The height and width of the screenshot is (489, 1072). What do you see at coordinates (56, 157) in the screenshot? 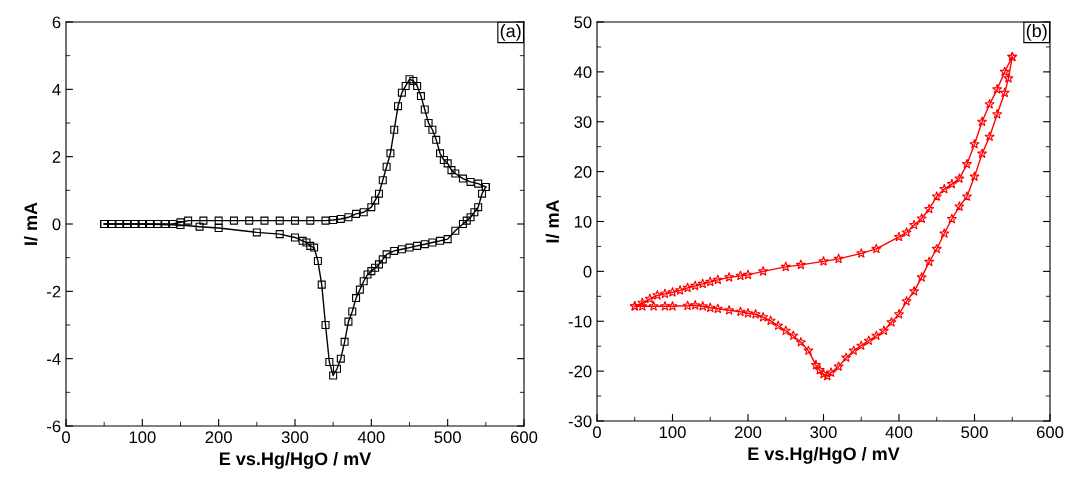
I see `y-tick-label: 2` at bounding box center [56, 157].